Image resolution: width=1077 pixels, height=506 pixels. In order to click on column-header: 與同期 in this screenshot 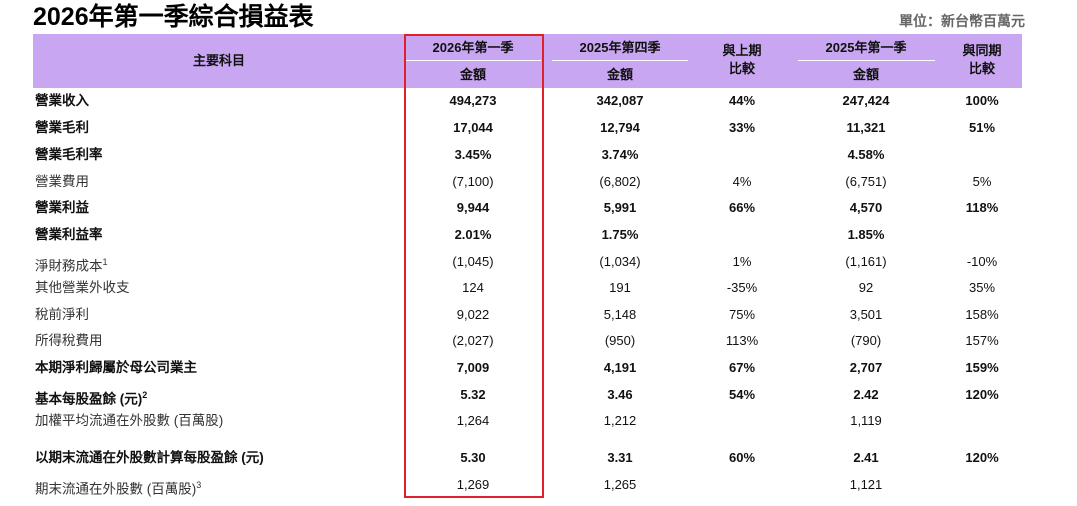, I will do `click(982, 50)`.